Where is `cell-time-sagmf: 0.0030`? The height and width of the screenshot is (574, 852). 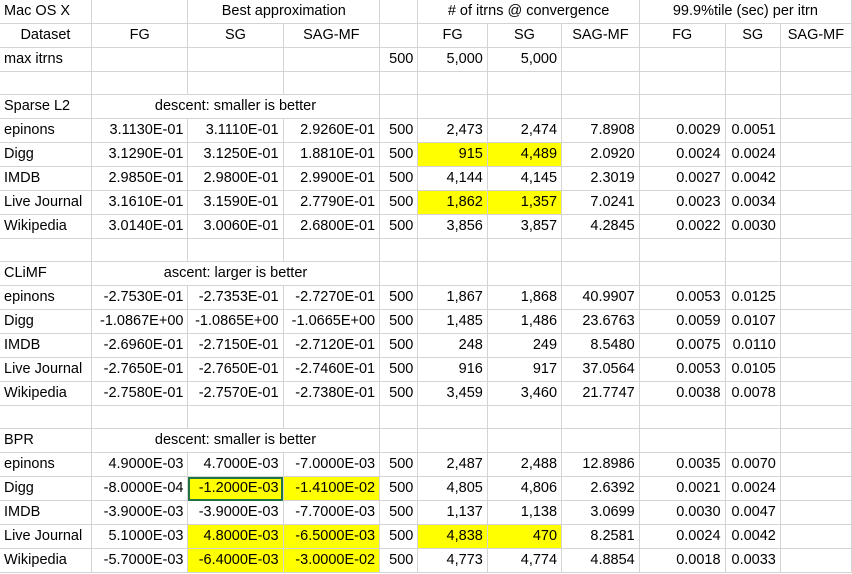 cell-time-sagmf: 0.0030 is located at coordinates (753, 226).